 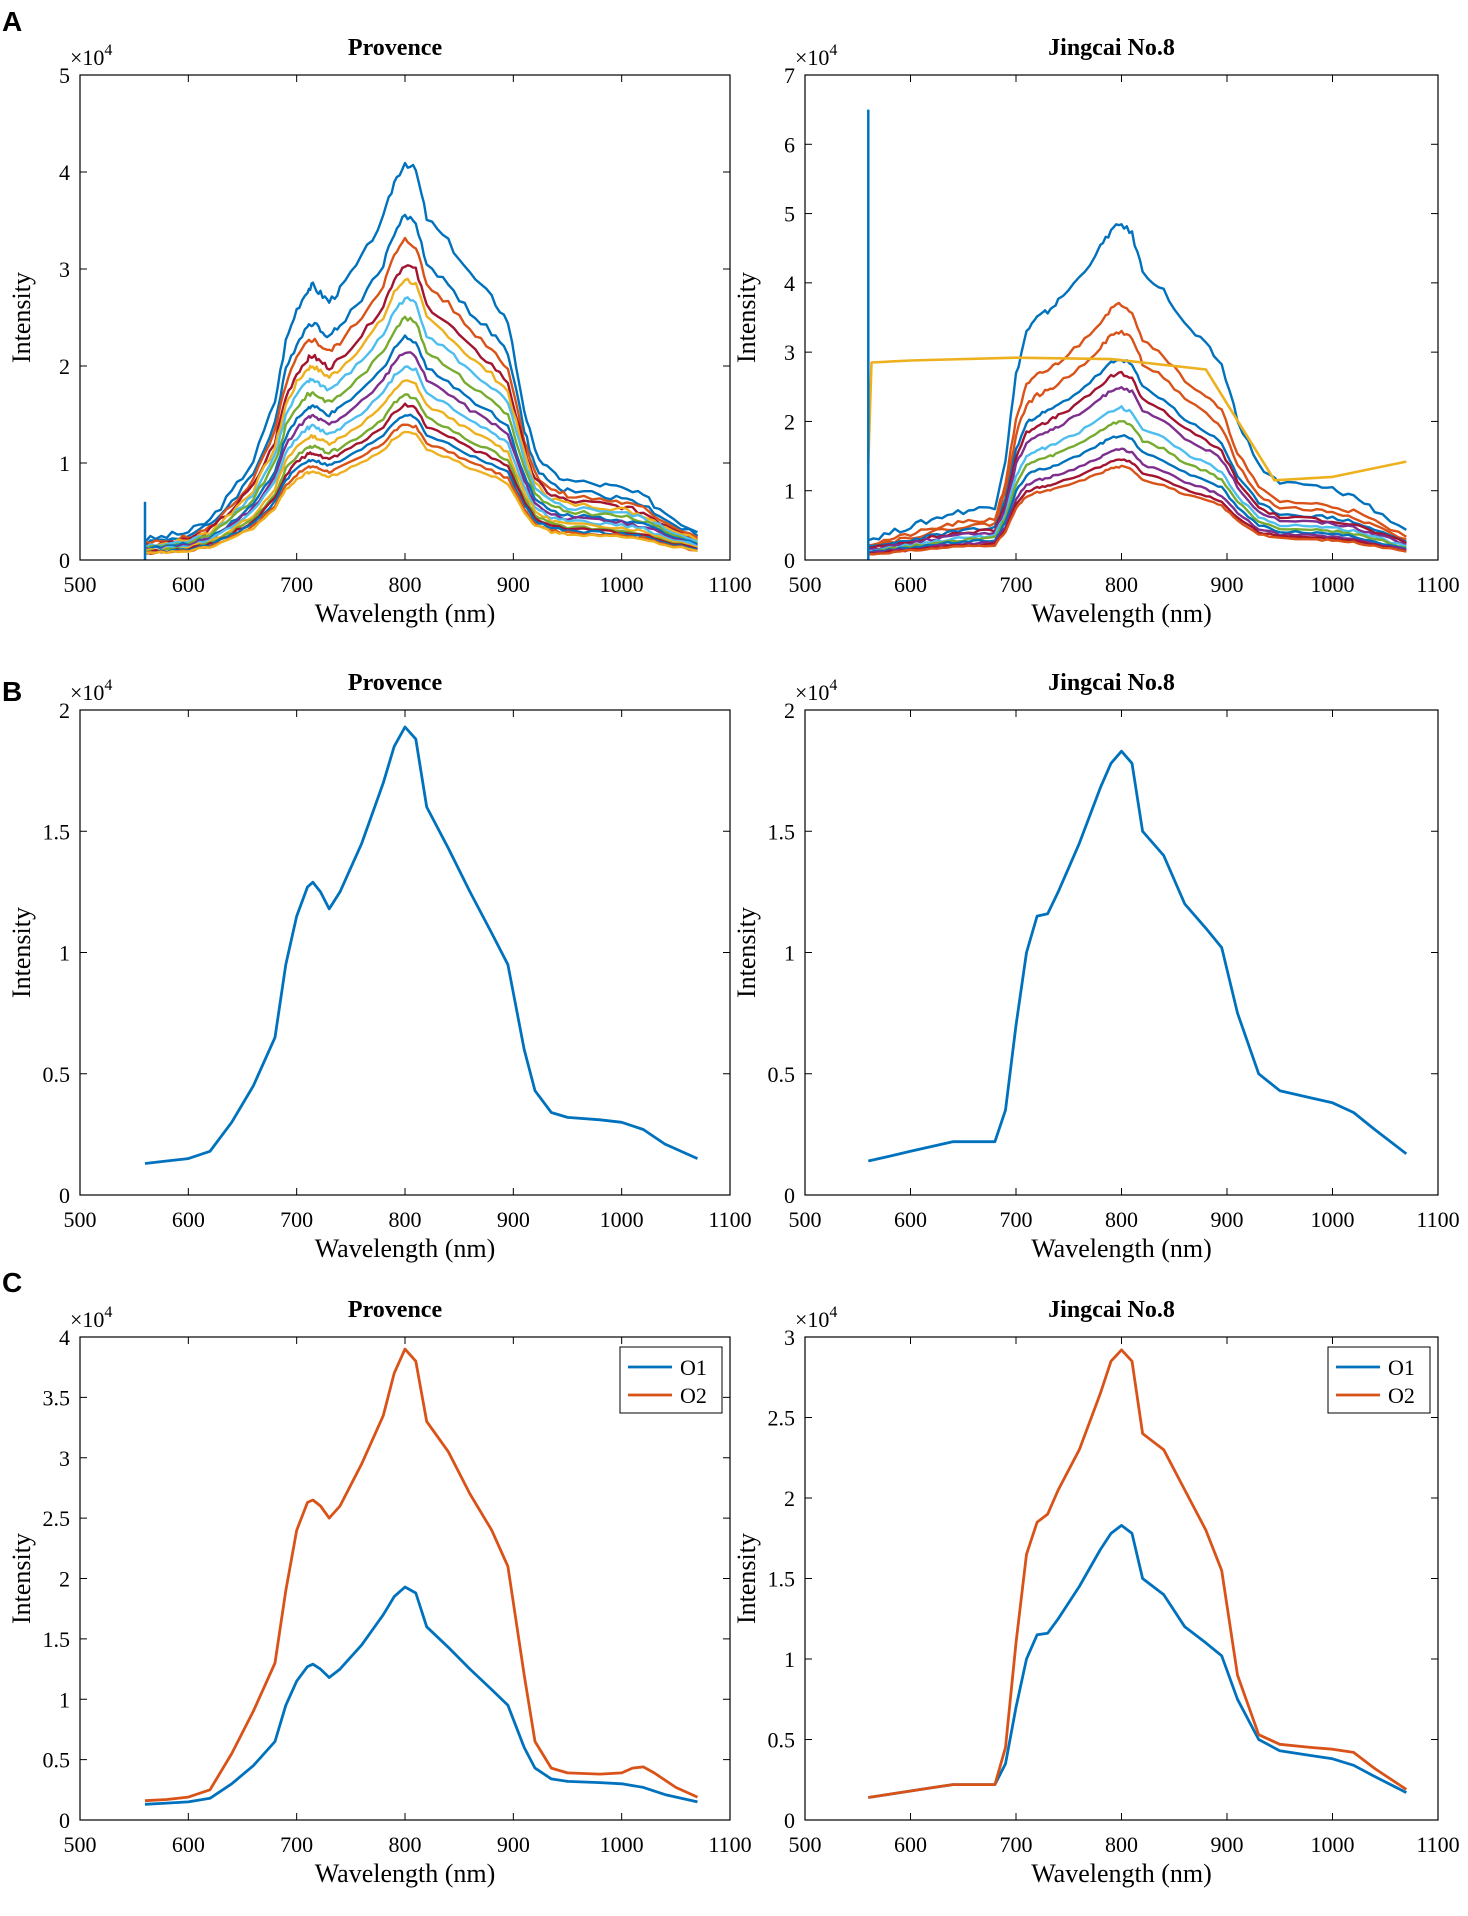 I want to click on chart-title: Jingcai No.8, so click(x=1111, y=1310).